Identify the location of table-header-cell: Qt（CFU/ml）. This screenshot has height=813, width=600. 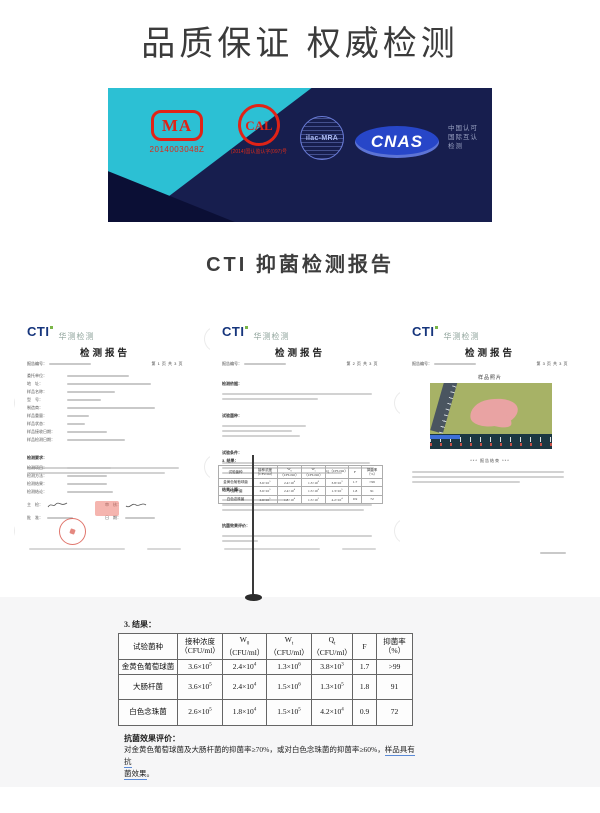
(332, 646).